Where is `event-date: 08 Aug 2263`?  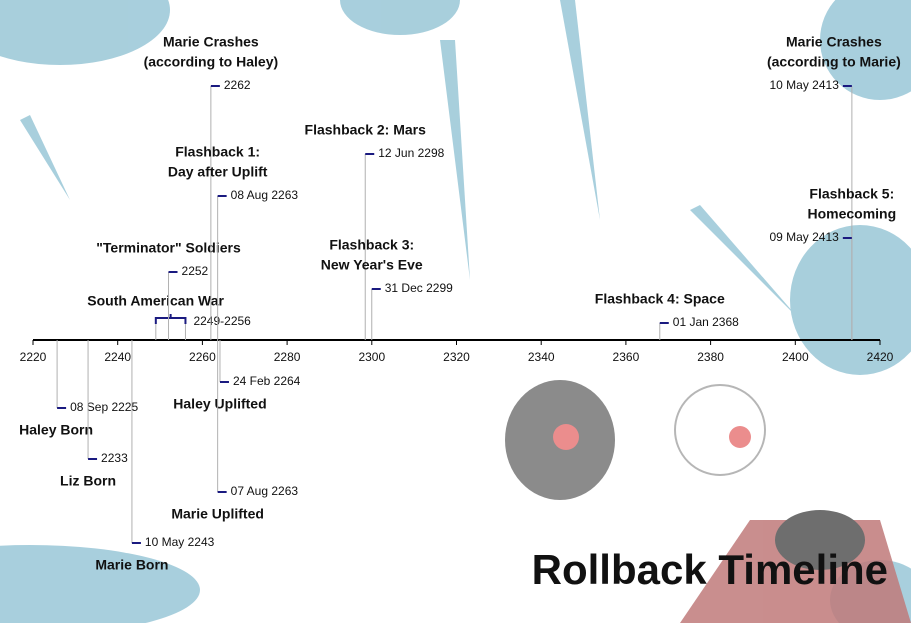 event-date: 08 Aug 2263 is located at coordinates (265, 195).